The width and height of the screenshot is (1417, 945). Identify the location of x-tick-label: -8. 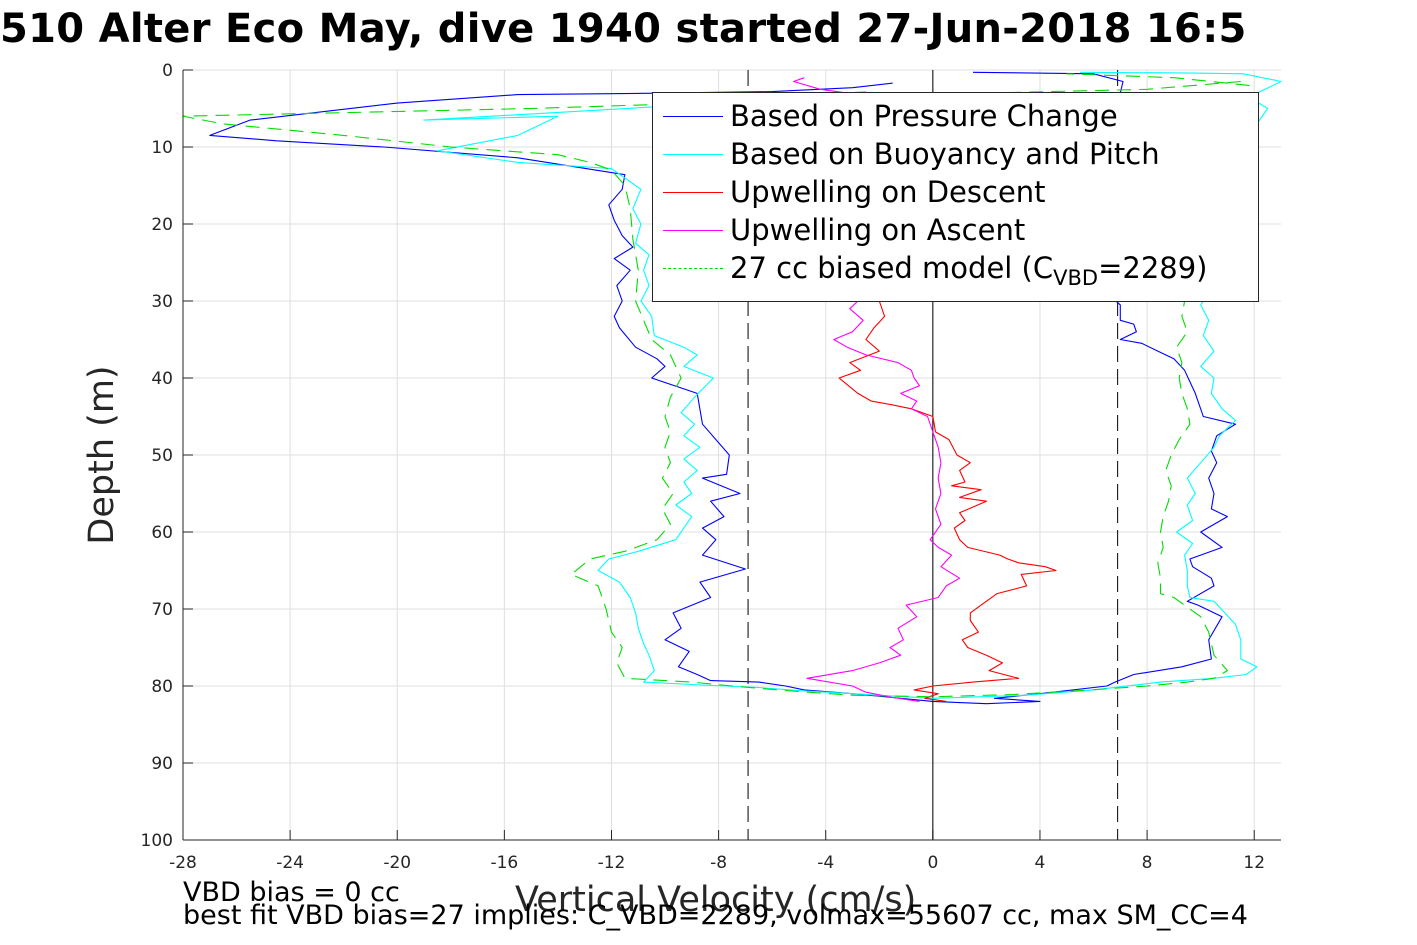
(718, 863).